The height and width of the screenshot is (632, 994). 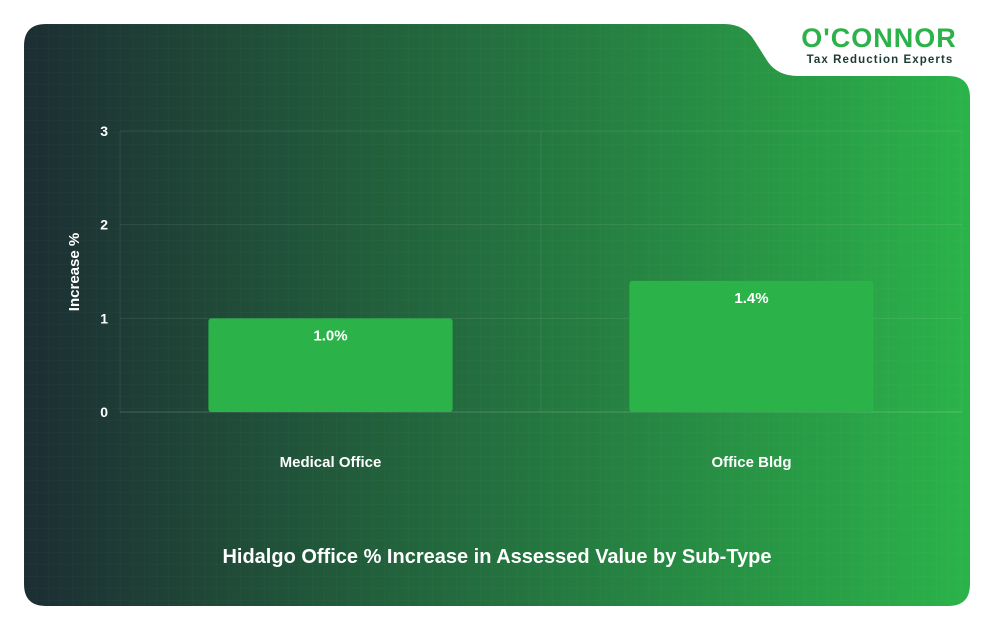 I want to click on y-axis-title: Increase %, so click(x=74, y=272).